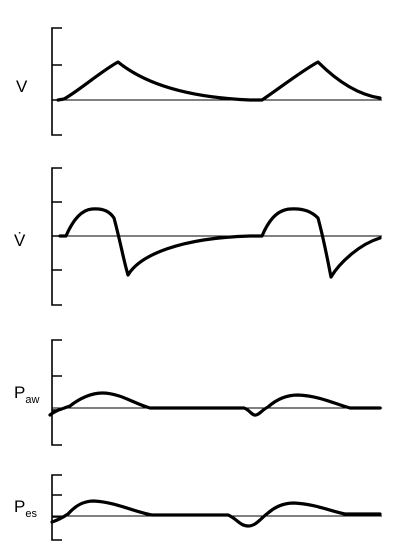  I want to click on esophageal-pressure-curve, so click(216, 513).